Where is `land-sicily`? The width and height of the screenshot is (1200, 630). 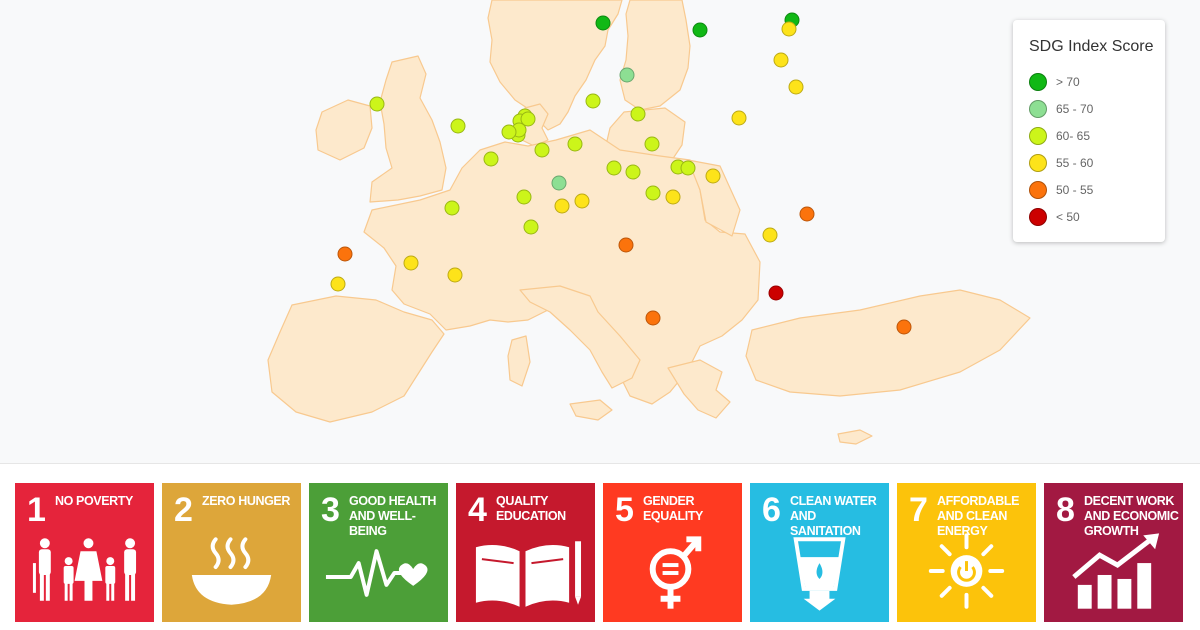 land-sicily is located at coordinates (591, 410).